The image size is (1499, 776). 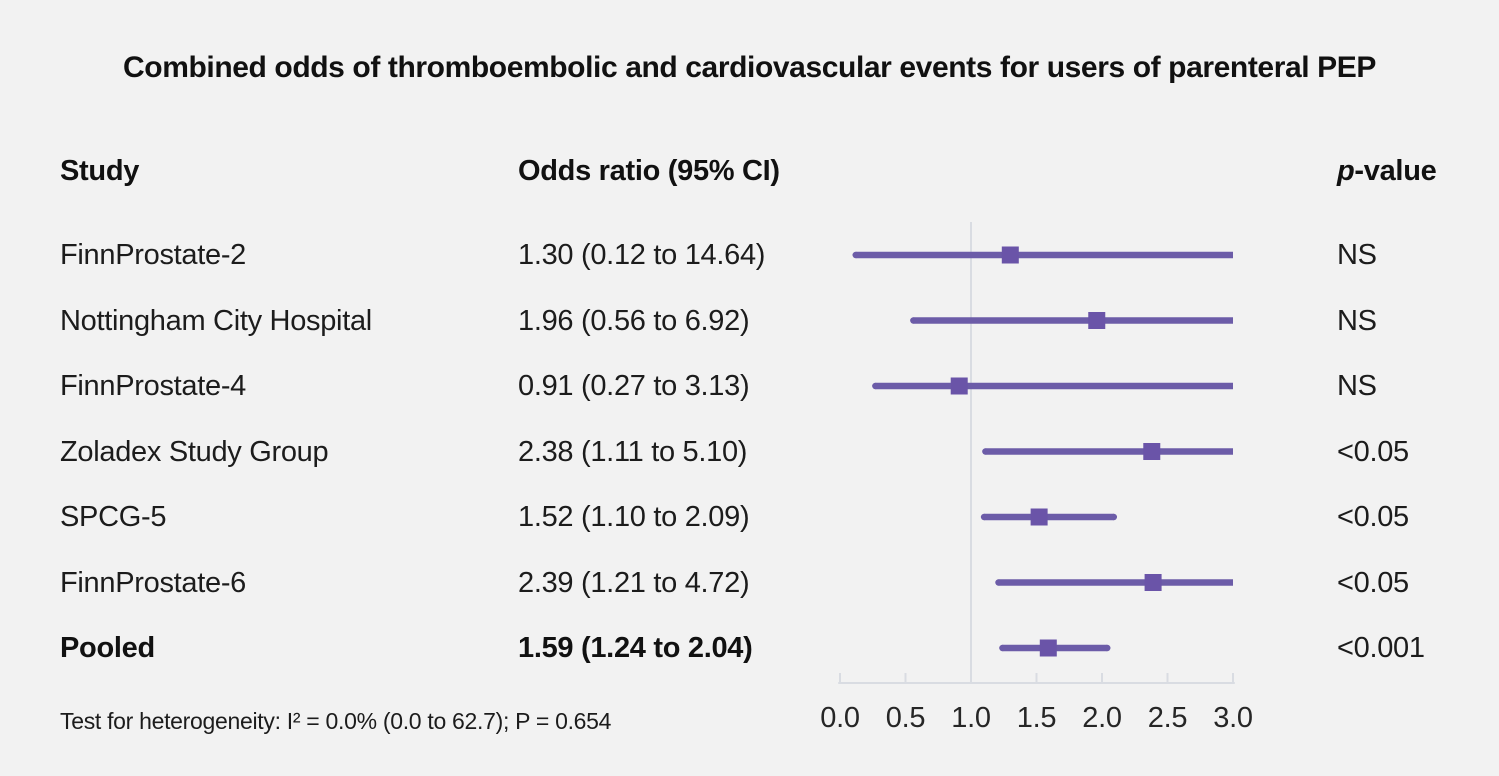 What do you see at coordinates (100, 171) in the screenshot?
I see `column-header-study: Study` at bounding box center [100, 171].